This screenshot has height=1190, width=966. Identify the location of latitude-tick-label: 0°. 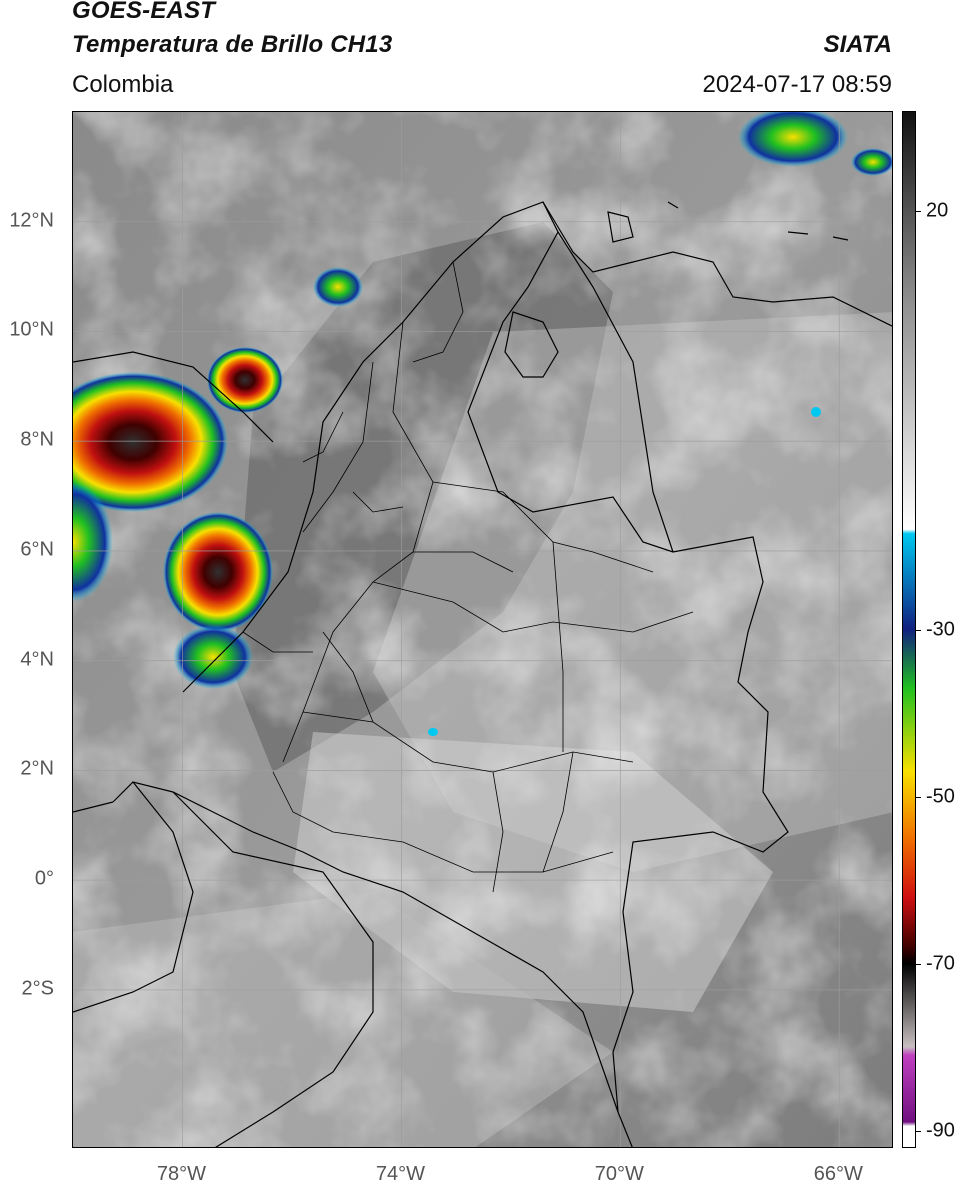
(44, 878).